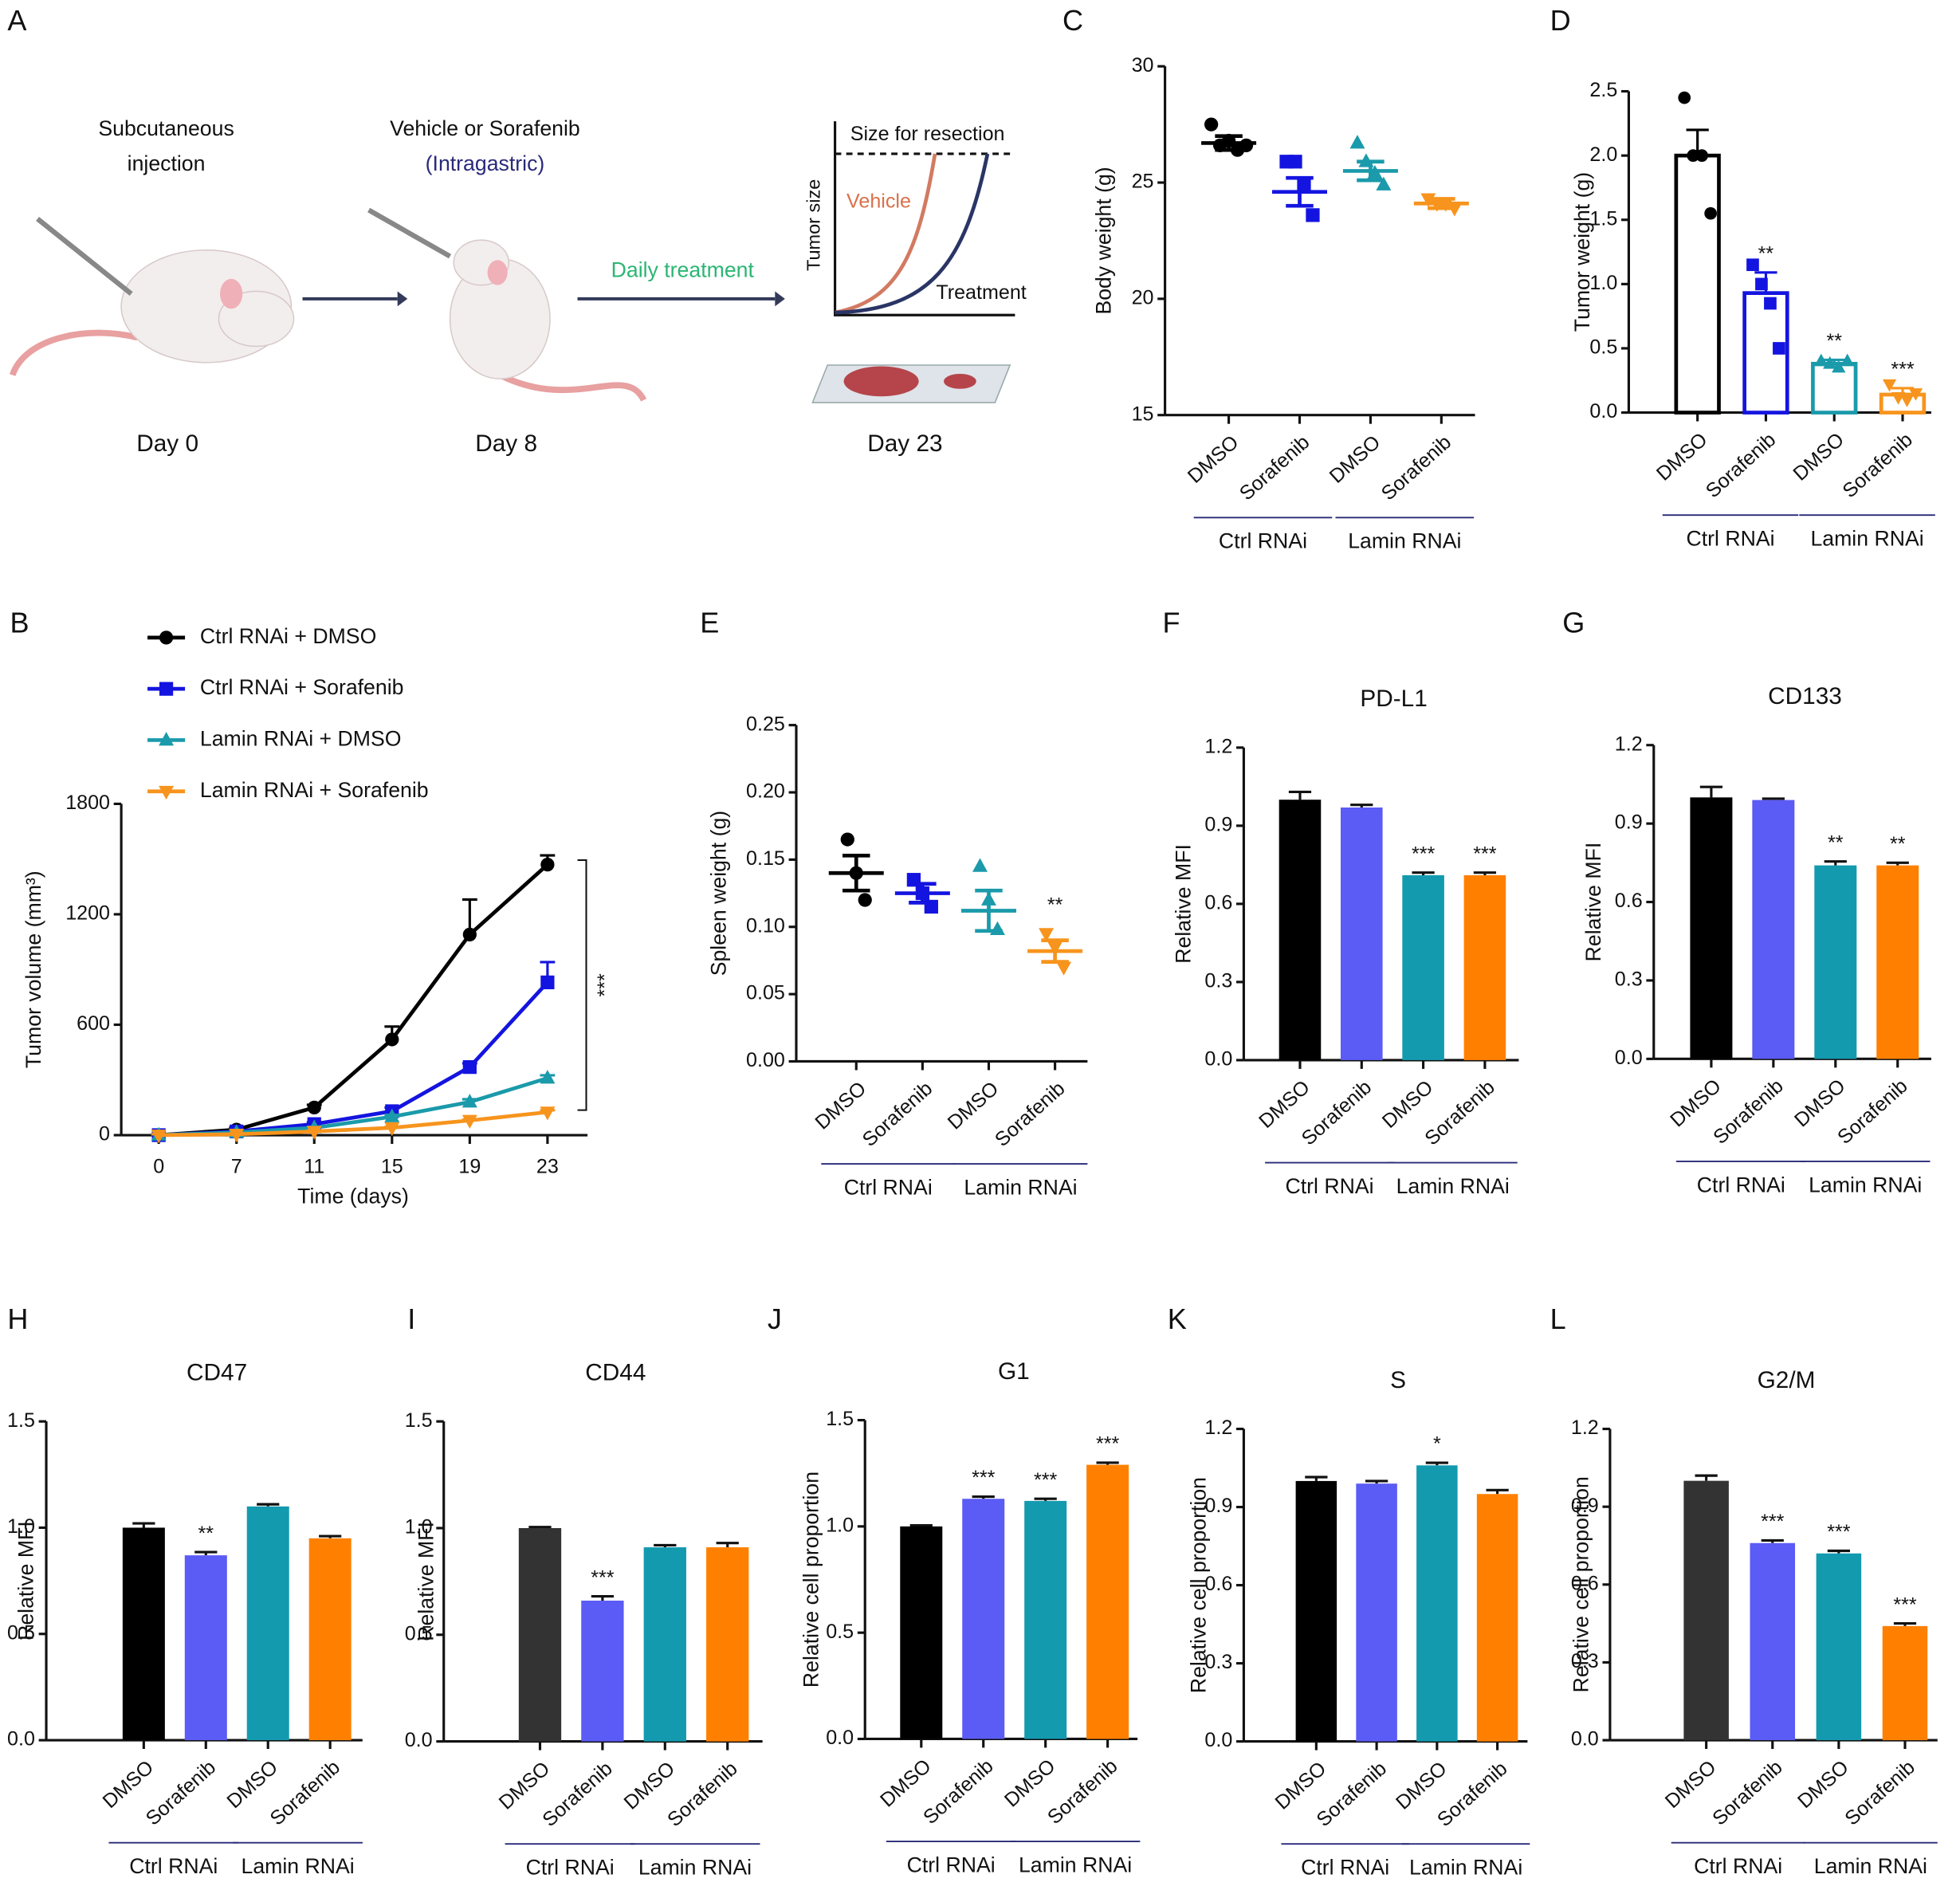 This screenshot has width=1960, height=1894. Describe the element at coordinates (1629, 901) in the screenshot. I see `y-tick-label: 0.6` at that location.